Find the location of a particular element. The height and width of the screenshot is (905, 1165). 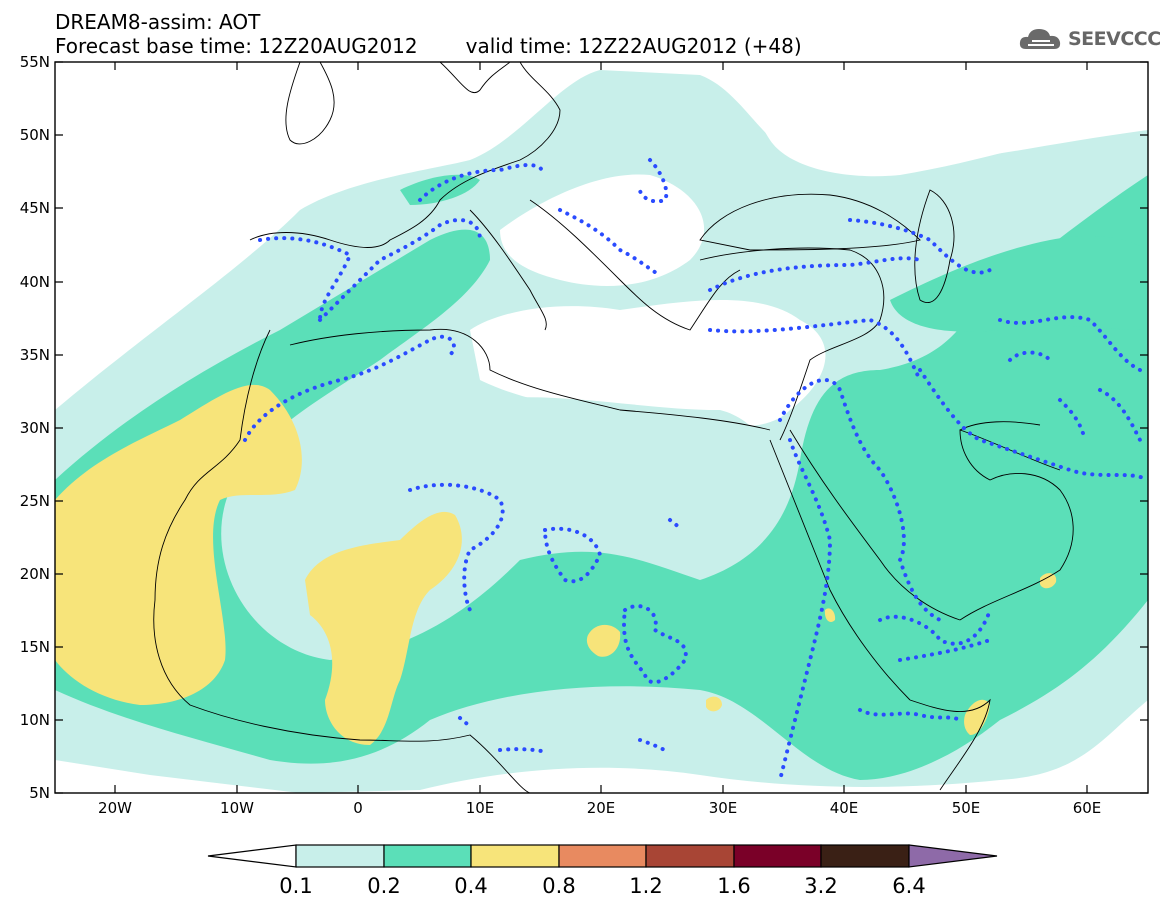

coastline-black-sea is located at coordinates (810, 222).